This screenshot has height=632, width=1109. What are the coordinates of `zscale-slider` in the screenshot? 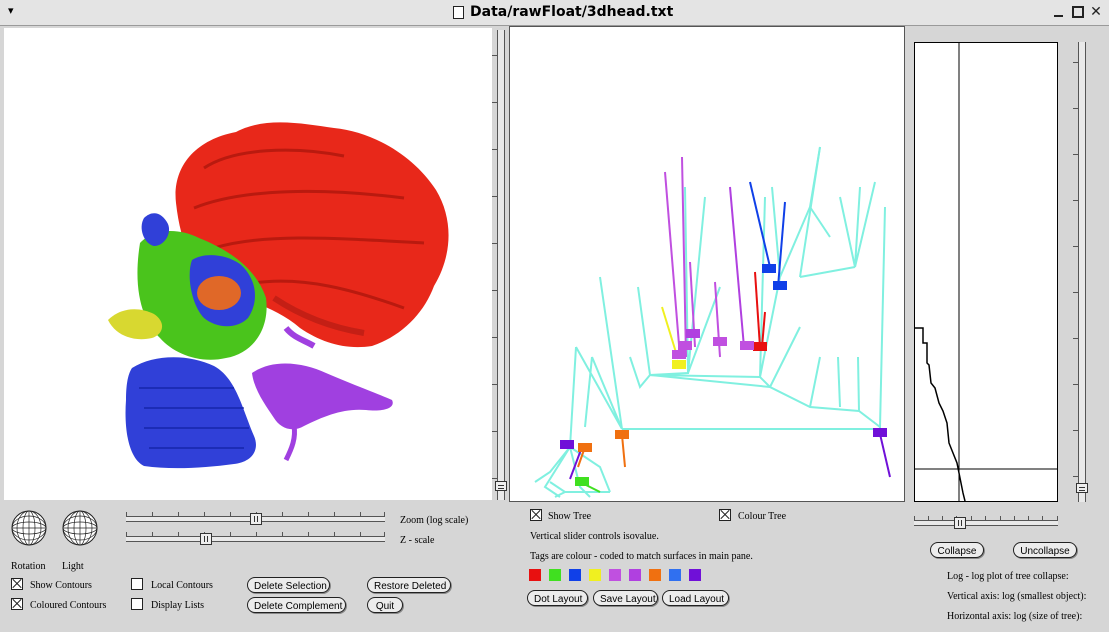 It's located at (255, 538).